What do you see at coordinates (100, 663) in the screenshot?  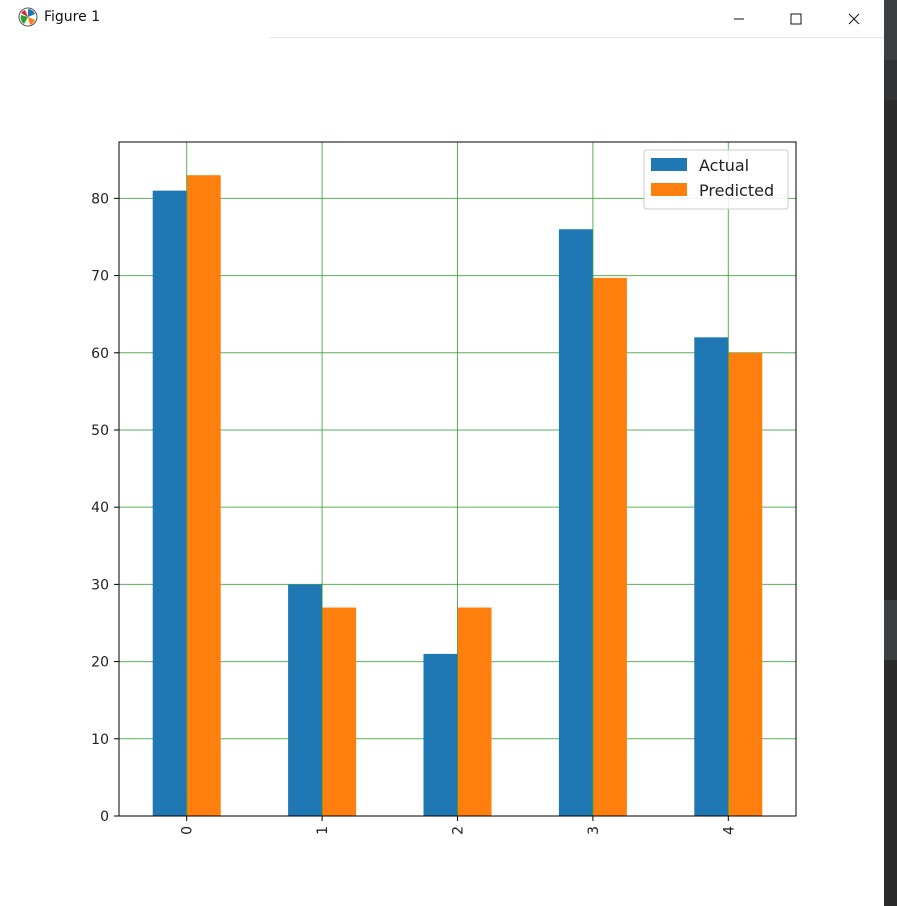 I see `y-tick-label-20: 20` at bounding box center [100, 663].